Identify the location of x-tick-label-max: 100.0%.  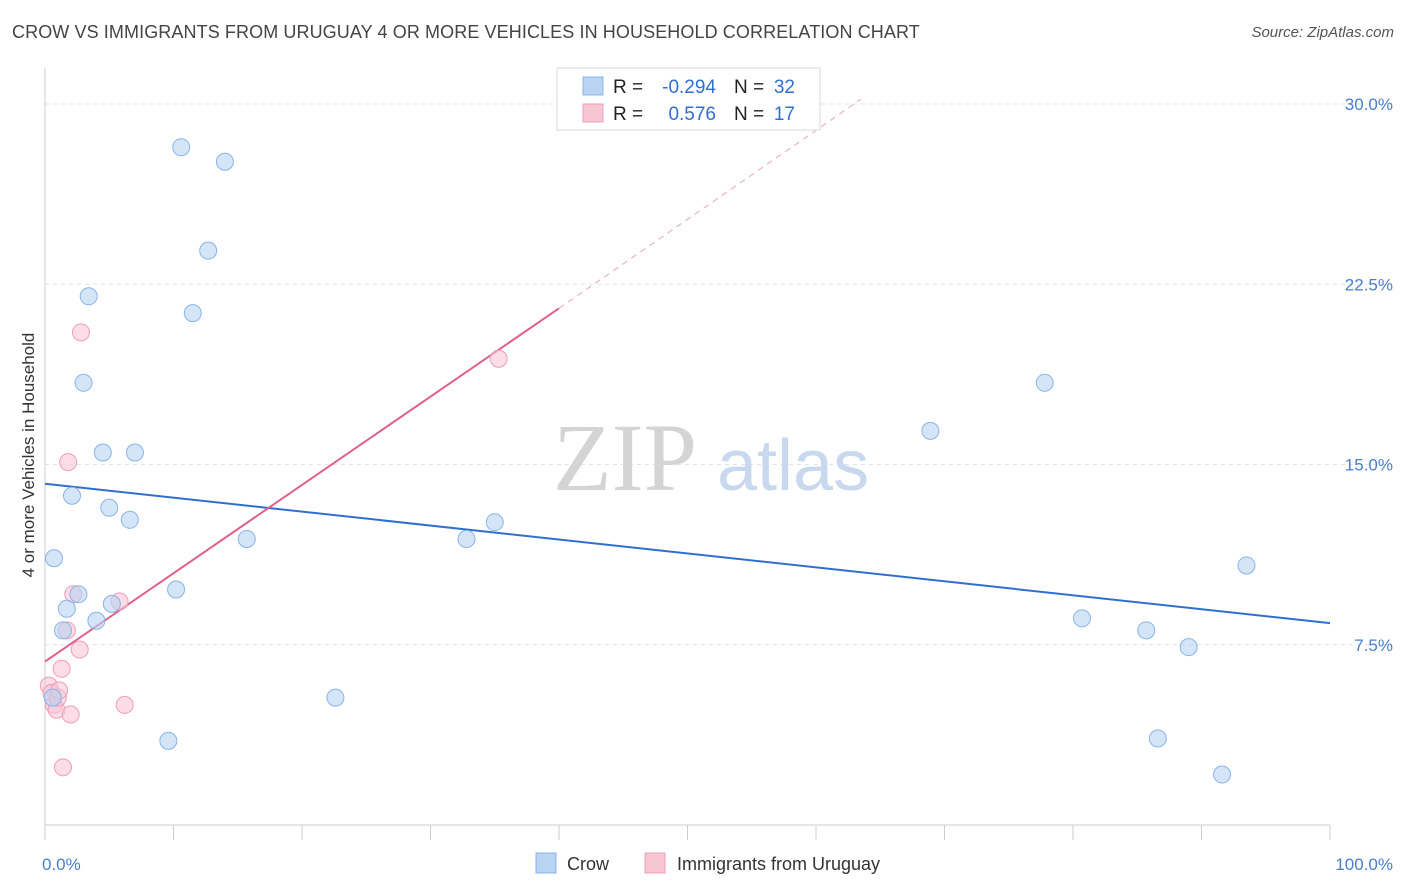
(1364, 864).